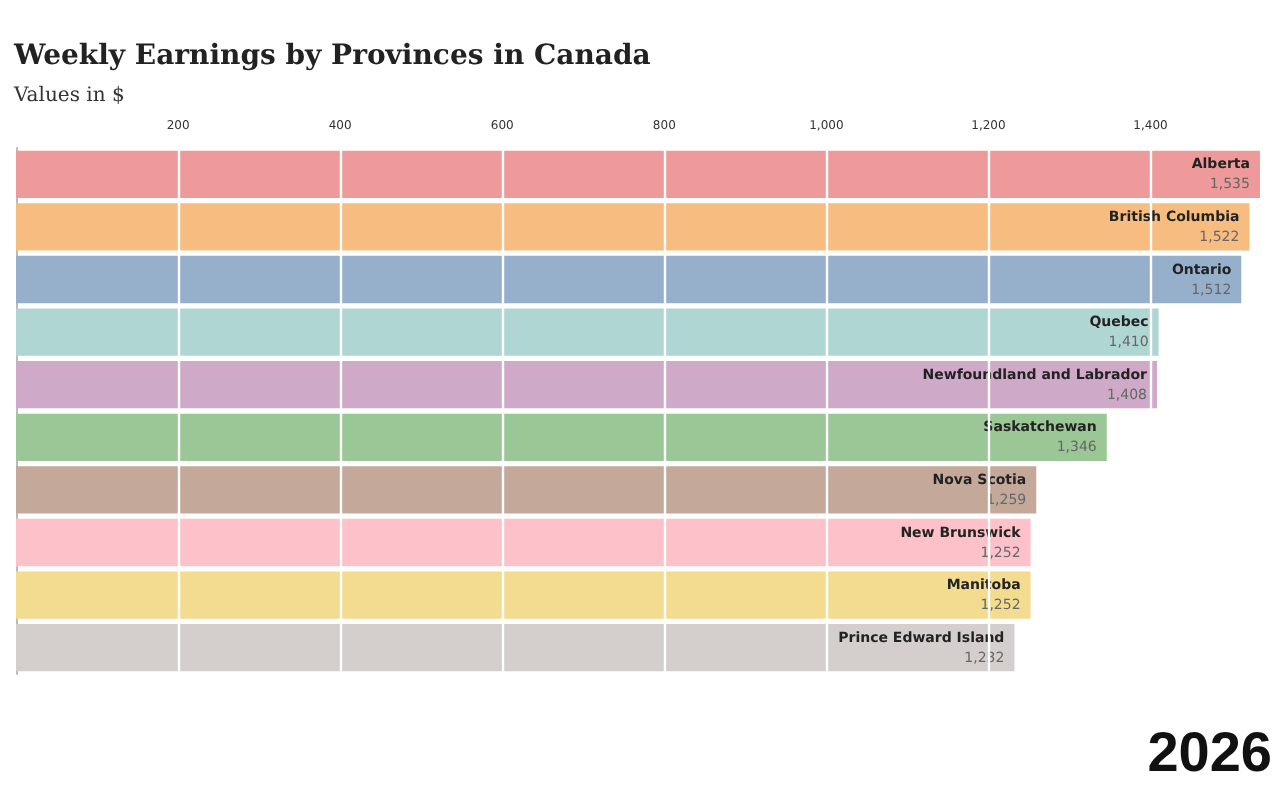 This screenshot has height=800, width=1280. Describe the element at coordinates (331, 56) in the screenshot. I see `chart-title: Weekly Earnings by Provinces in Canada` at that location.